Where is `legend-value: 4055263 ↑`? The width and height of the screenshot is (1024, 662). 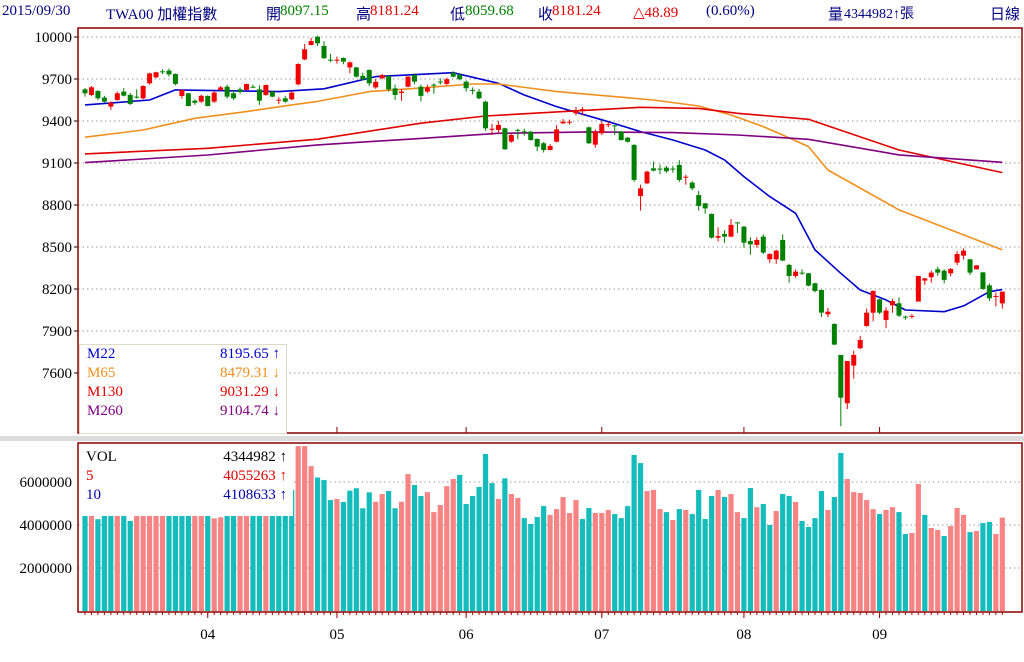
legend-value: 4055263 ↑ is located at coordinates (255, 476).